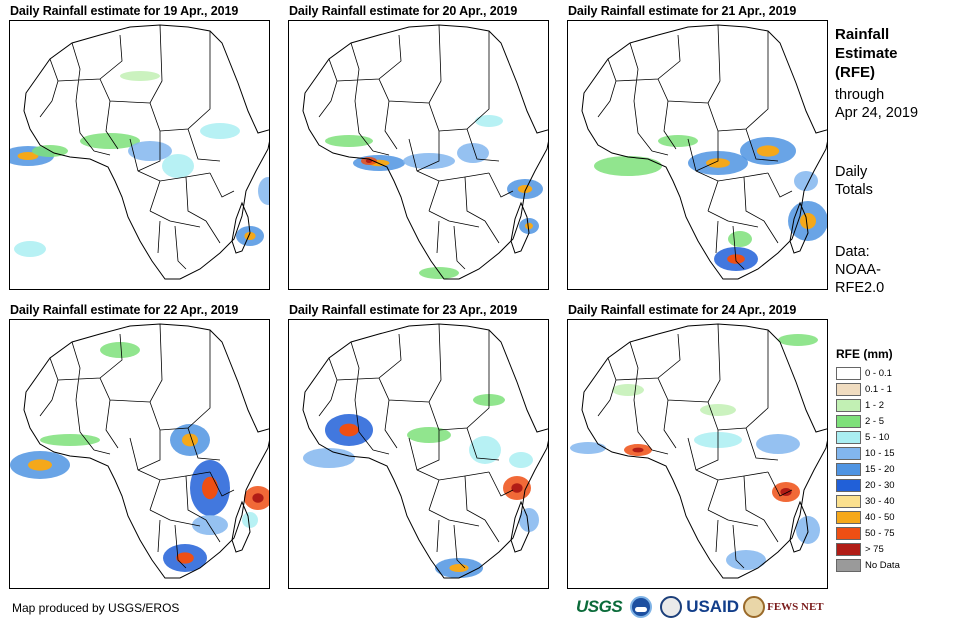  I want to click on map-panel-20-apr, so click(418, 155).